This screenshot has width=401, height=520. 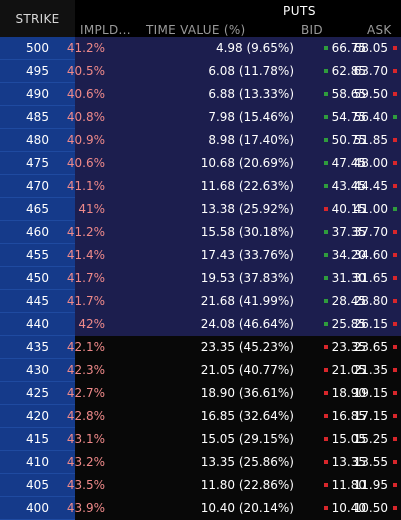 I want to click on table-row: 450 41.7% 19.53 (37.83%) 31.30 31.65, so click(x=200, y=278).